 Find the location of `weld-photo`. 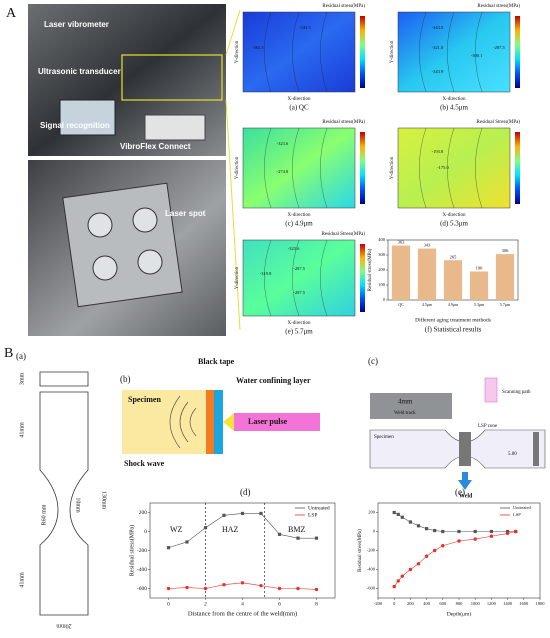

weld-photo is located at coordinates (411, 406).